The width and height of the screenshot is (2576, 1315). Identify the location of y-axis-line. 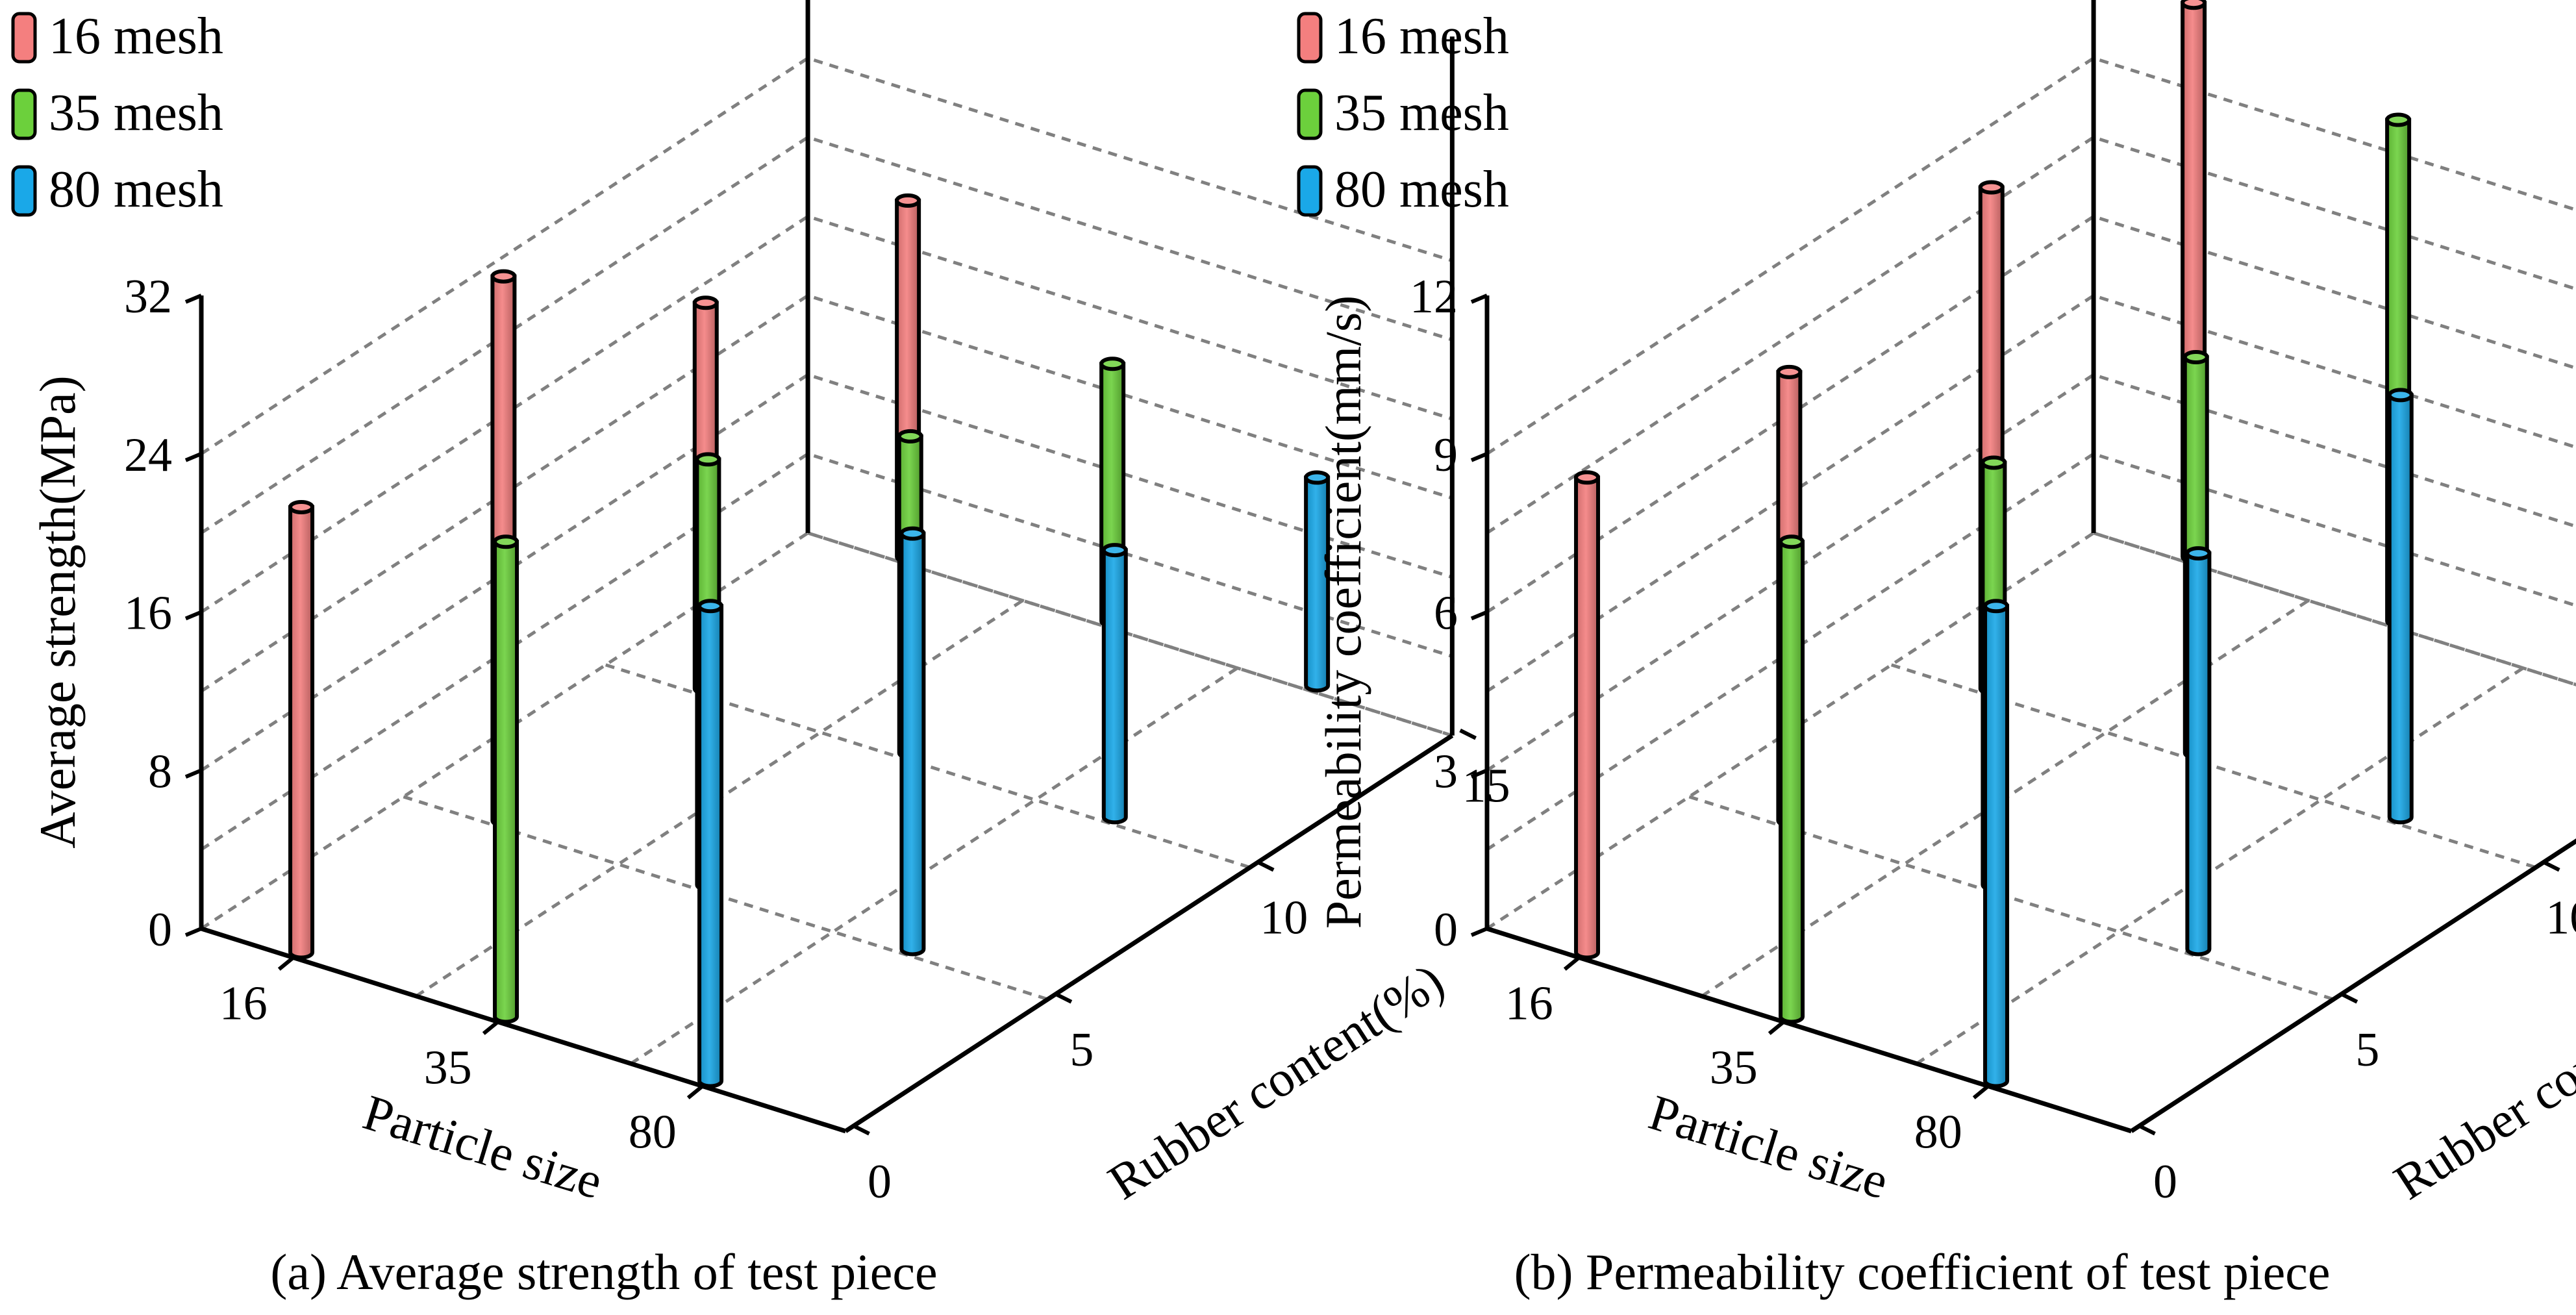
(2353, 985).